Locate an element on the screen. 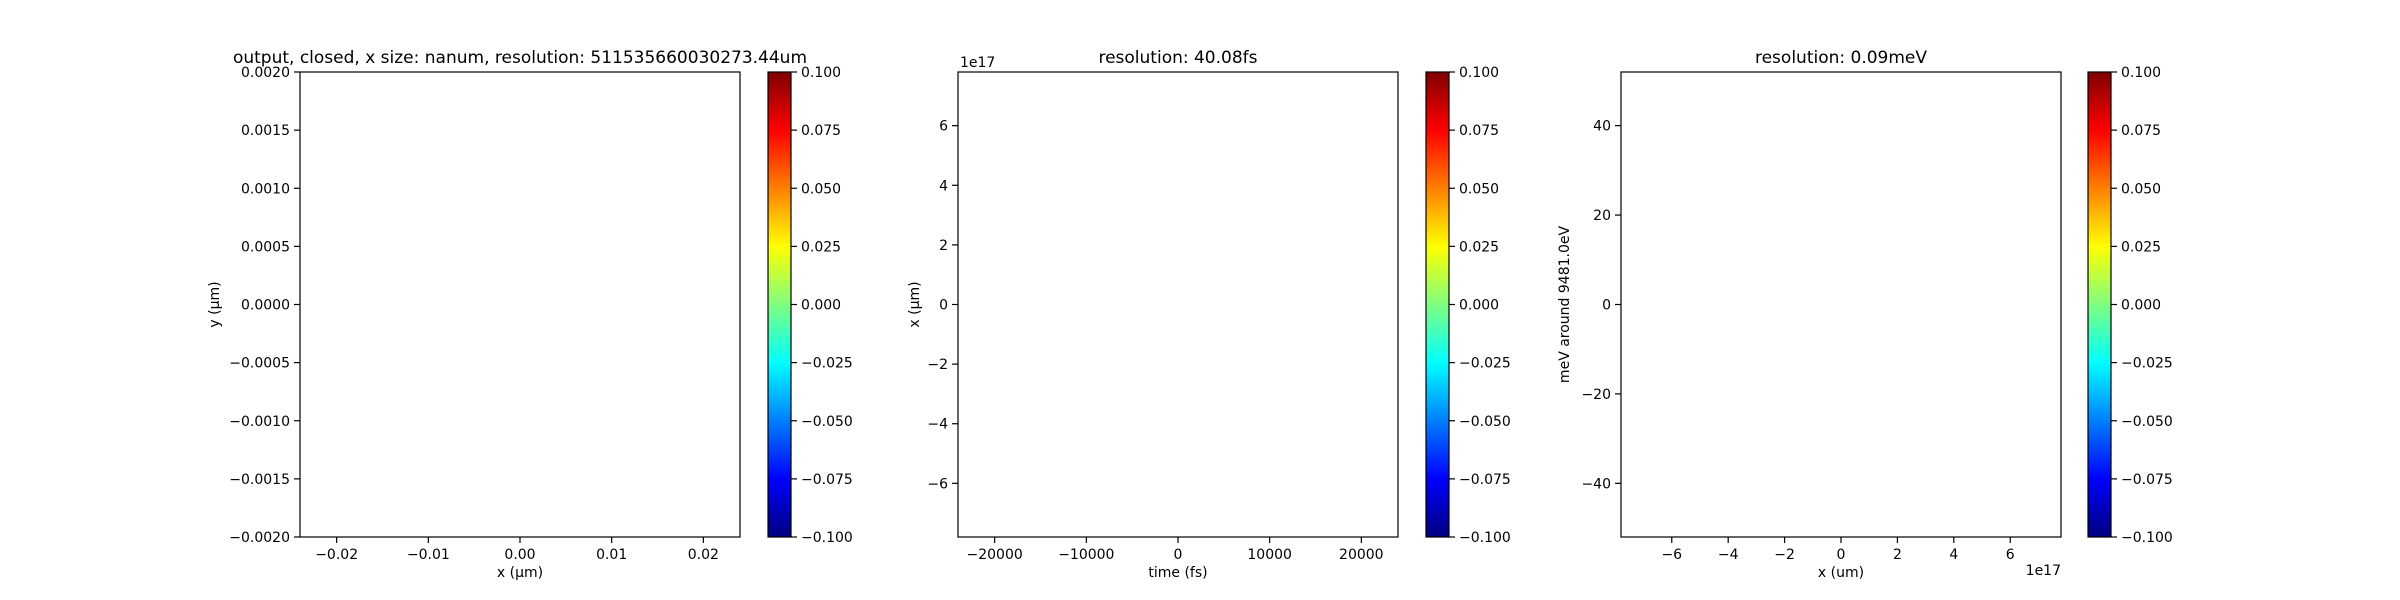 This screenshot has width=2400, height=600. panel-3-x-tick-label: −2 is located at coordinates (1784, 555).